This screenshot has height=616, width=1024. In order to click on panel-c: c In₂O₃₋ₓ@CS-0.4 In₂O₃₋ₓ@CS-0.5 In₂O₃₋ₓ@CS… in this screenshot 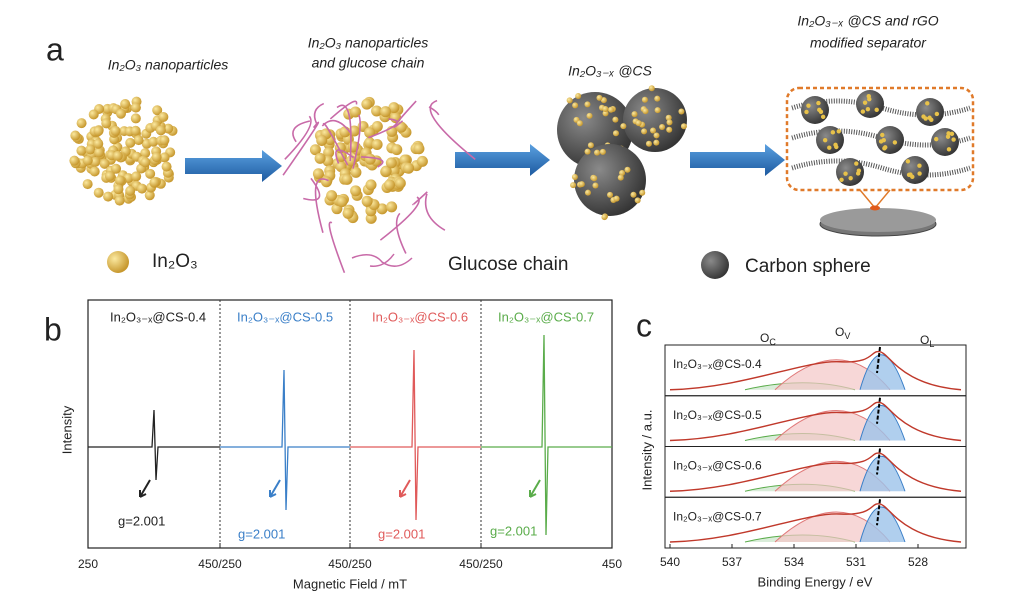, I will do `click(801, 448)`.